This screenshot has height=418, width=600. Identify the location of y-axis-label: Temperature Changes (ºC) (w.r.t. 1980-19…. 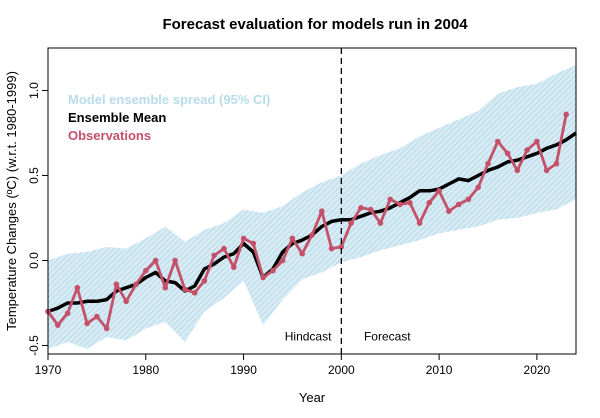
(11, 201).